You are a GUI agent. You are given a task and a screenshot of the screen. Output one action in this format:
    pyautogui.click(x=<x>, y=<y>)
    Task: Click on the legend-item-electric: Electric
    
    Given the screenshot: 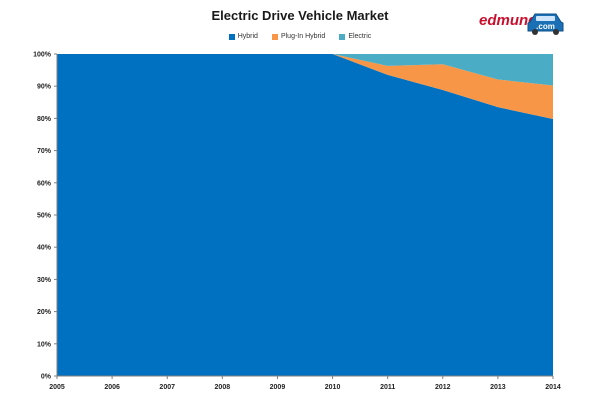 What is the action you would take?
    pyautogui.click(x=355, y=36)
    